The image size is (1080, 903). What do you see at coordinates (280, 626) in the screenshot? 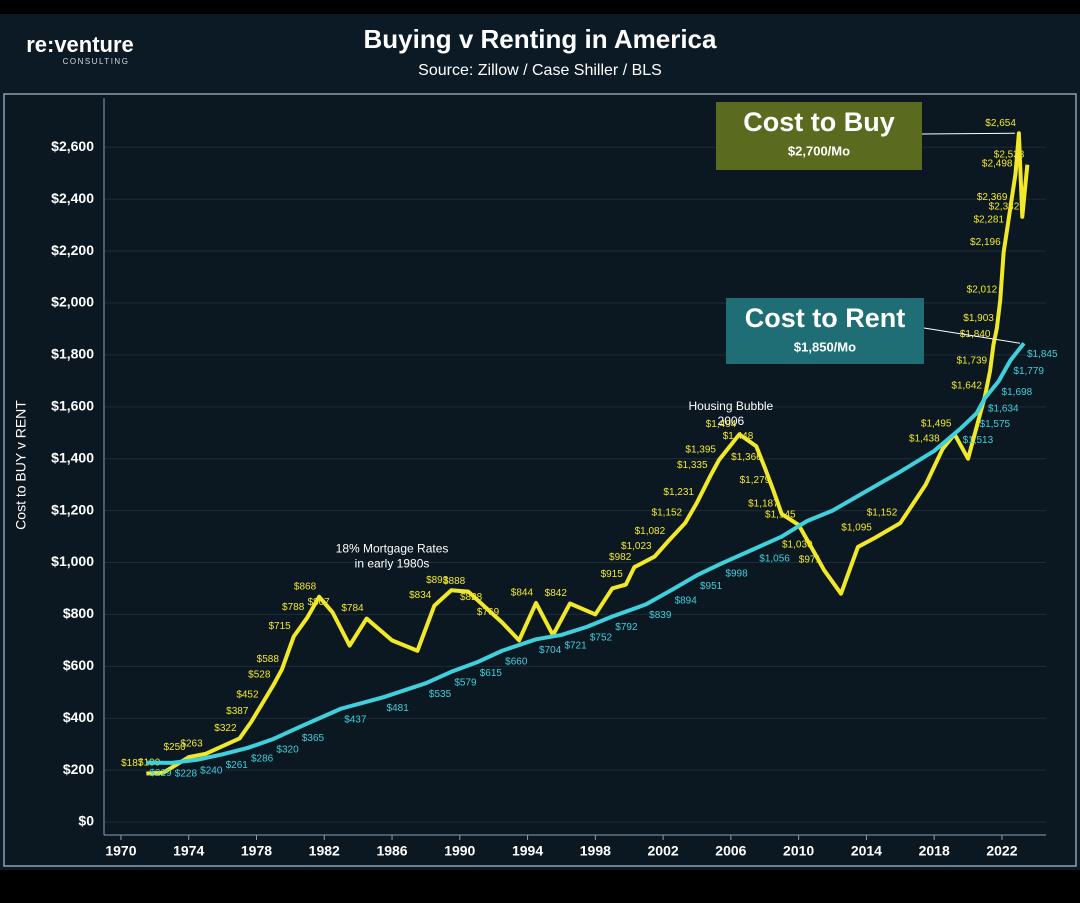
I see `data-label: $715` at bounding box center [280, 626].